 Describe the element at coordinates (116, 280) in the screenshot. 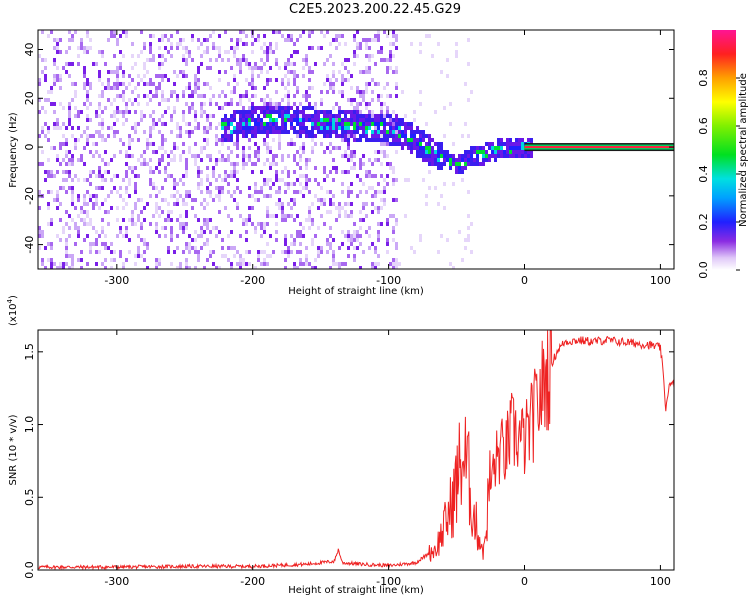

I see `spectrogram-xtick-label: -300` at that location.